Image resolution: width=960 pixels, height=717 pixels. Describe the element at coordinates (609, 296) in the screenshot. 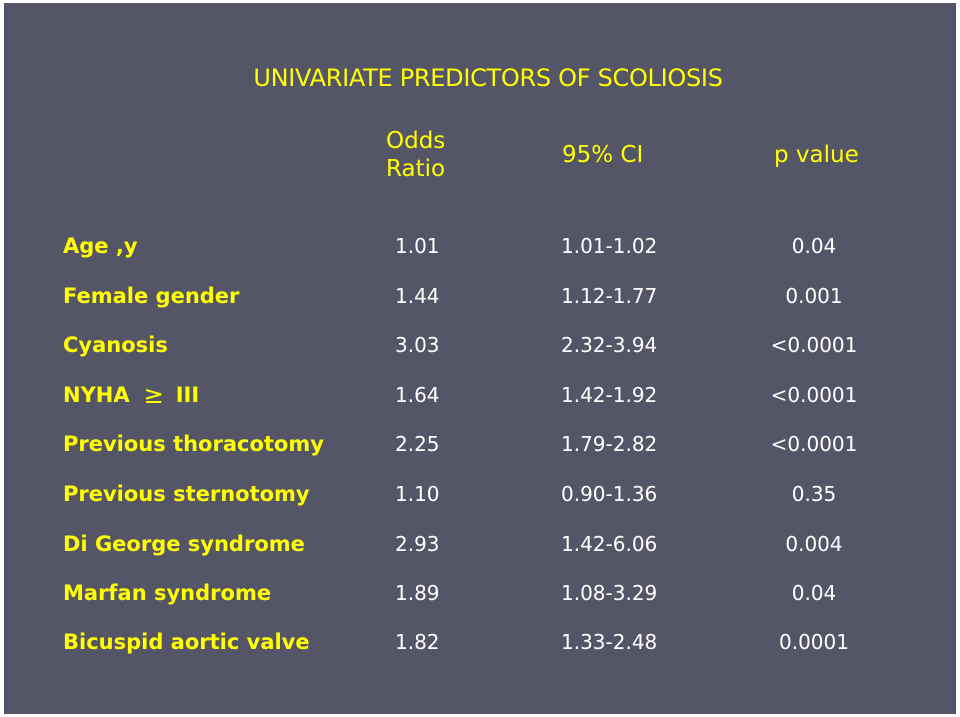

I see `ci-value: 1.12-1.77` at that location.